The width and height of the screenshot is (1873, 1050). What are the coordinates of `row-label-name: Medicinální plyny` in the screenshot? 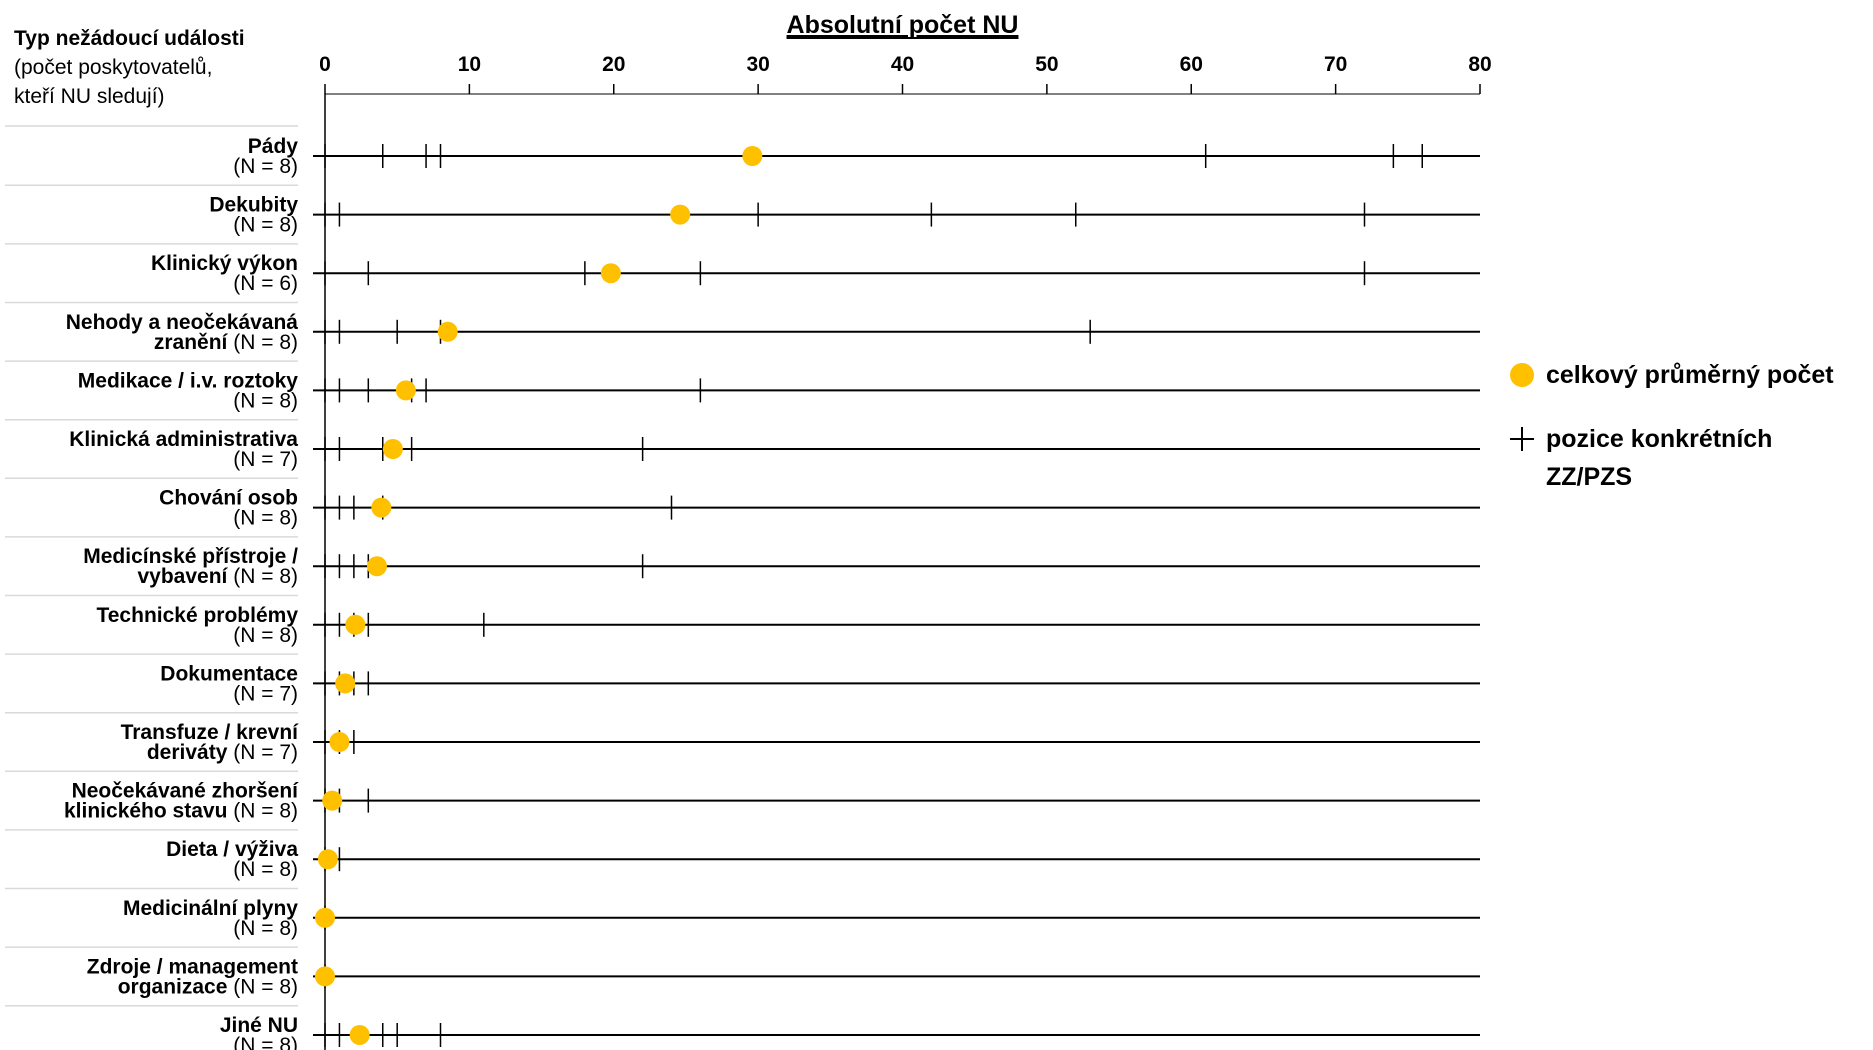 It's located at (210, 908).